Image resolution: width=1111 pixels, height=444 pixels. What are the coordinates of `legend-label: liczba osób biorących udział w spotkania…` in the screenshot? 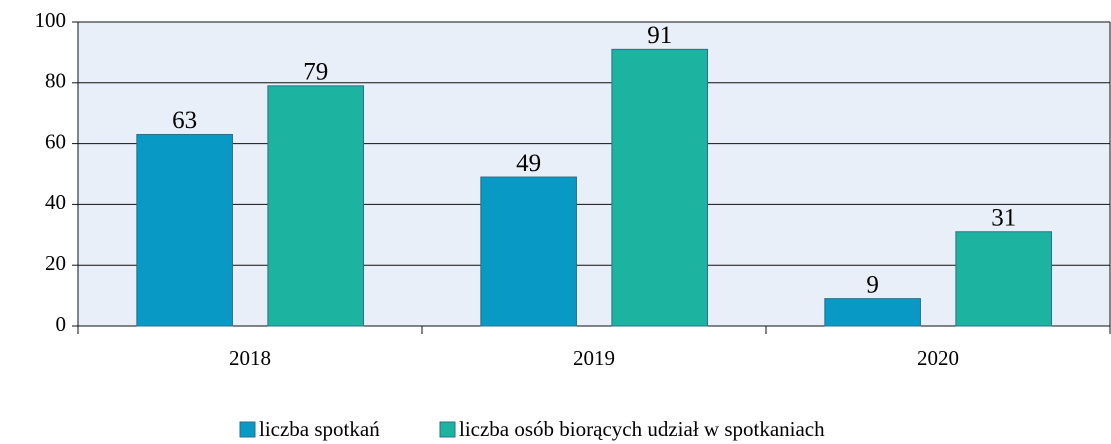 It's located at (642, 429).